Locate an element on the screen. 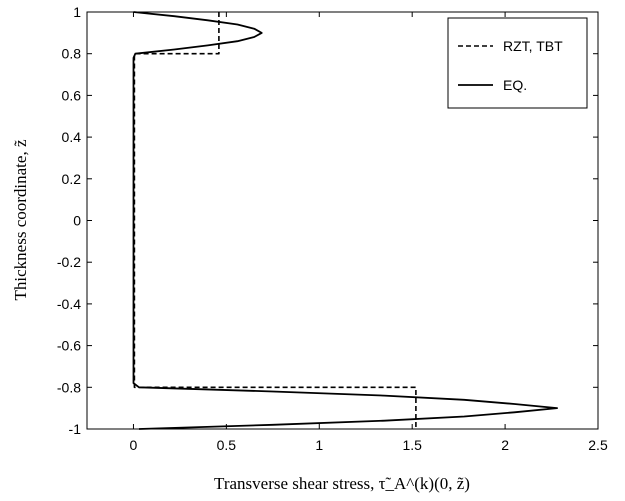 This screenshot has height=501, width=625. x-tick-label: 2.5 is located at coordinates (598, 445).